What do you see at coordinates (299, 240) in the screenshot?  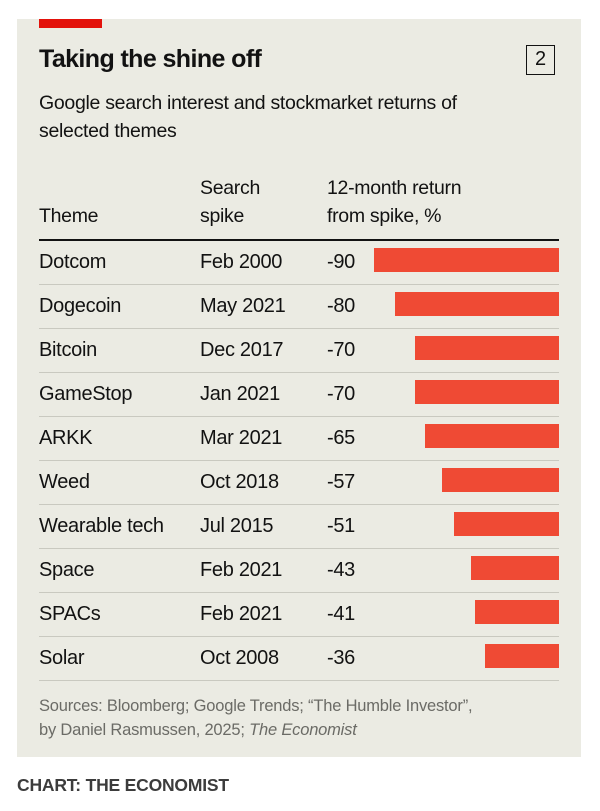 I see `header-rule` at bounding box center [299, 240].